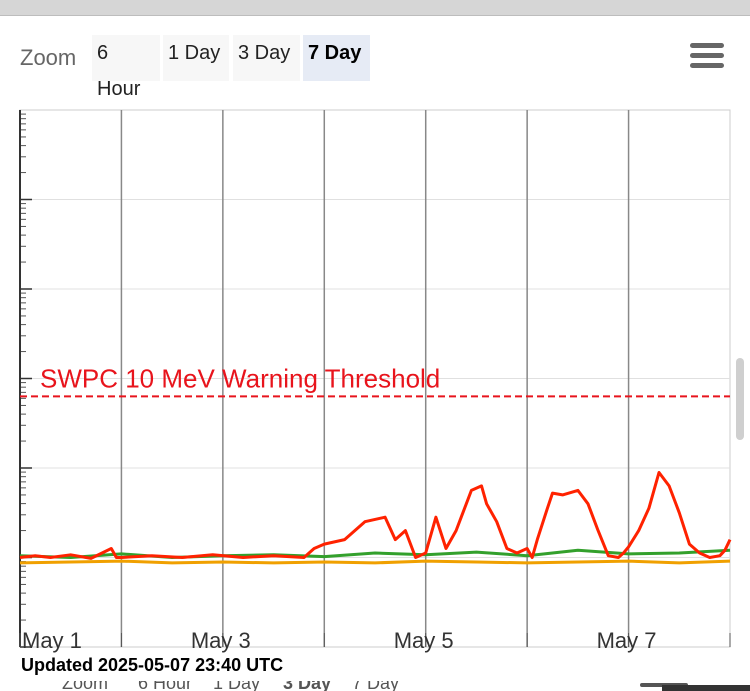 This screenshot has width=750, height=691. Describe the element at coordinates (237, 686) in the screenshot. I see `ghost-1-day: 1 Day` at that location.